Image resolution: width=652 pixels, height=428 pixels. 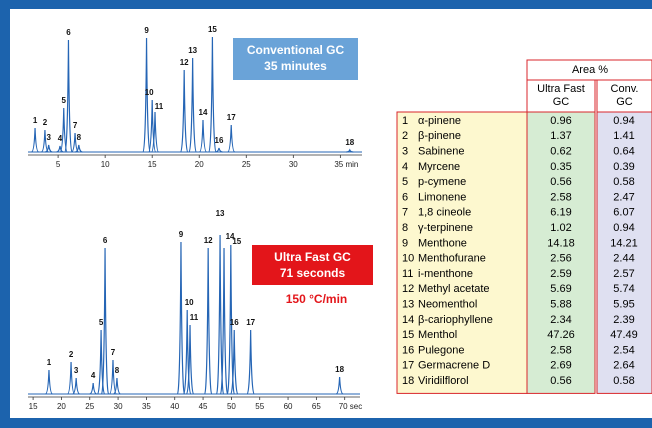 What do you see at coordinates (561, 252) in the screenshot?
I see `column-body` at bounding box center [561, 252].